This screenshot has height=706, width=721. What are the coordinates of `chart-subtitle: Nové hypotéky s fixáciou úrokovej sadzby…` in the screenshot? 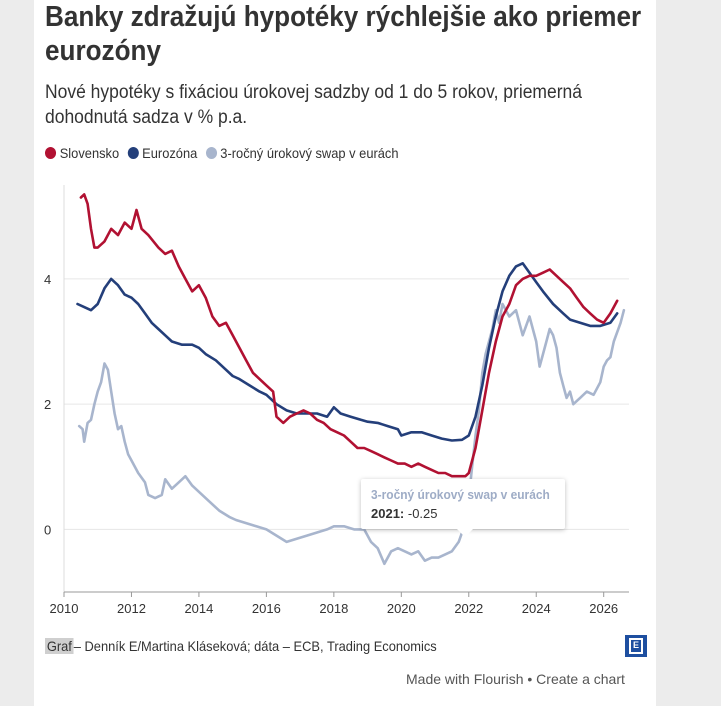 It's located at (313, 105).